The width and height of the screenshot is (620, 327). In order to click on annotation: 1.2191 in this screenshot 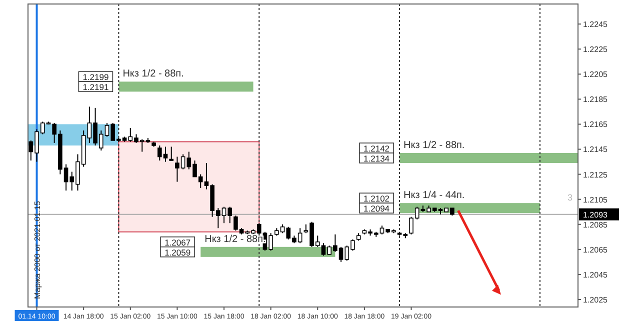, I will do `click(95, 87)`.